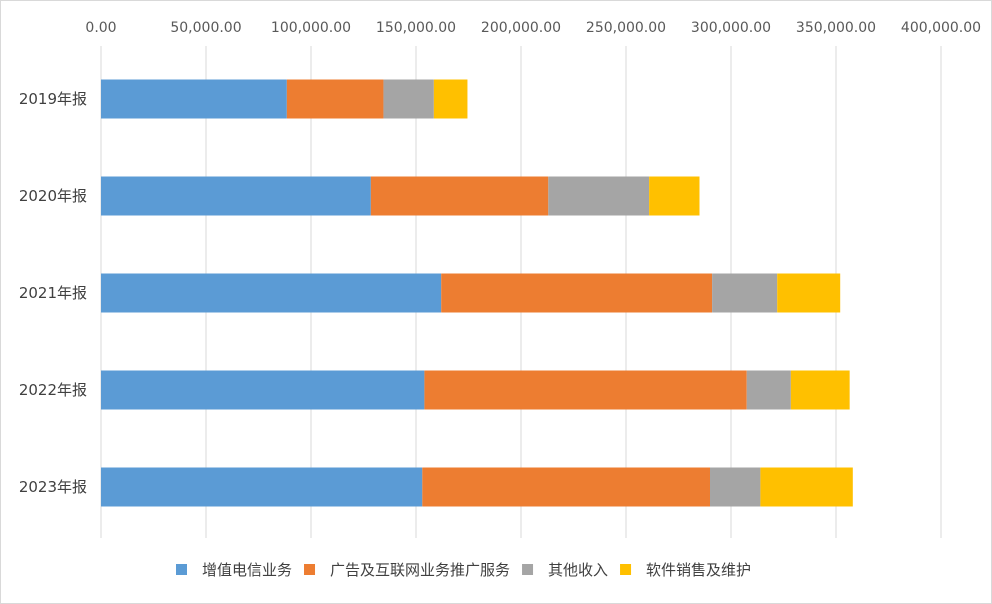 The image size is (992, 604). What do you see at coordinates (698, 570) in the screenshot?
I see `legend-label: 软件销售及维护` at bounding box center [698, 570].